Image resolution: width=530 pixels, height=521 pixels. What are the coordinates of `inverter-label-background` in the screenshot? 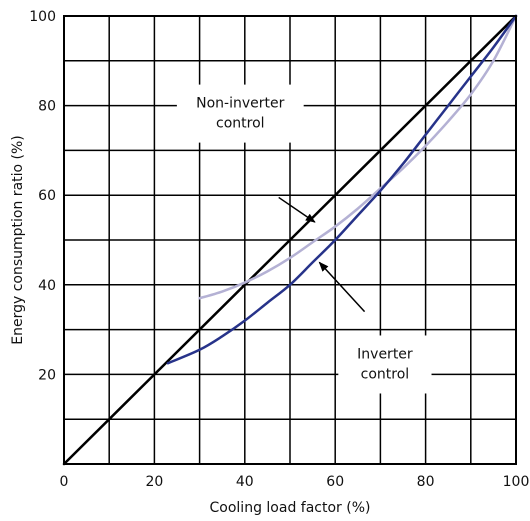 It's located at (385, 364).